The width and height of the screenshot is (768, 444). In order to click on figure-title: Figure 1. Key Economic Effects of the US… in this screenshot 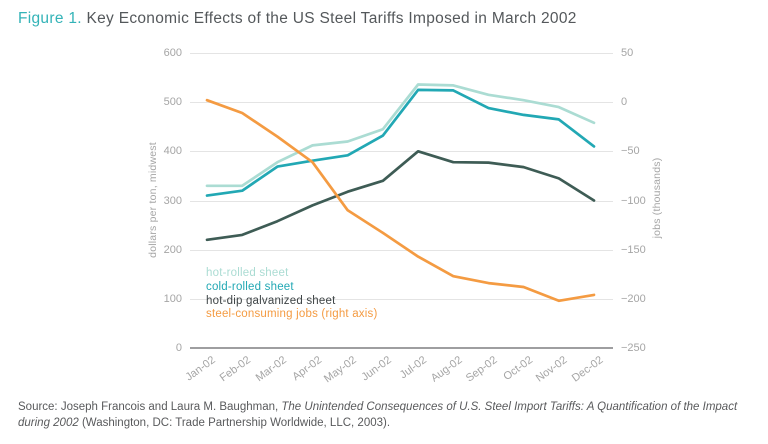, I will do `click(297, 19)`.